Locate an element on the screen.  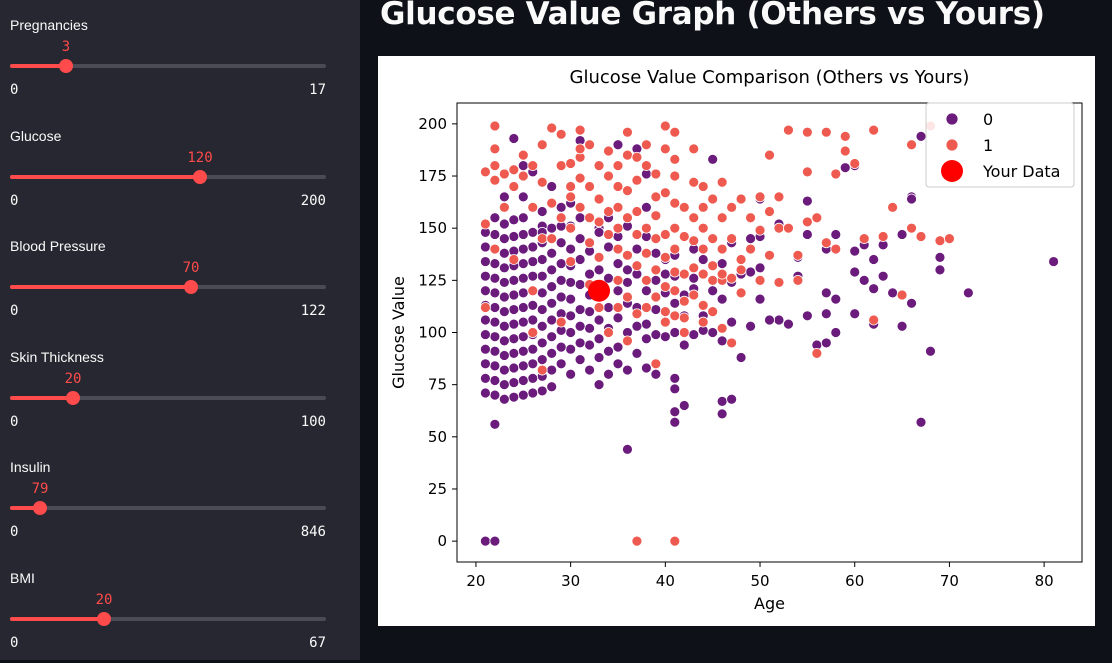
slider-track: 120 is located at coordinates (168, 167).